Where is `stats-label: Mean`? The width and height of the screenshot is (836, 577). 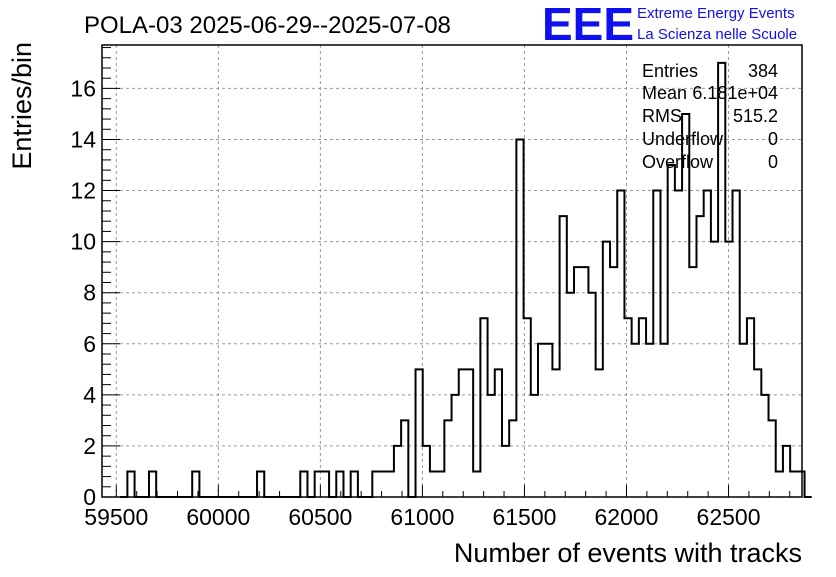
stats-label: Mean is located at coordinates (664, 93).